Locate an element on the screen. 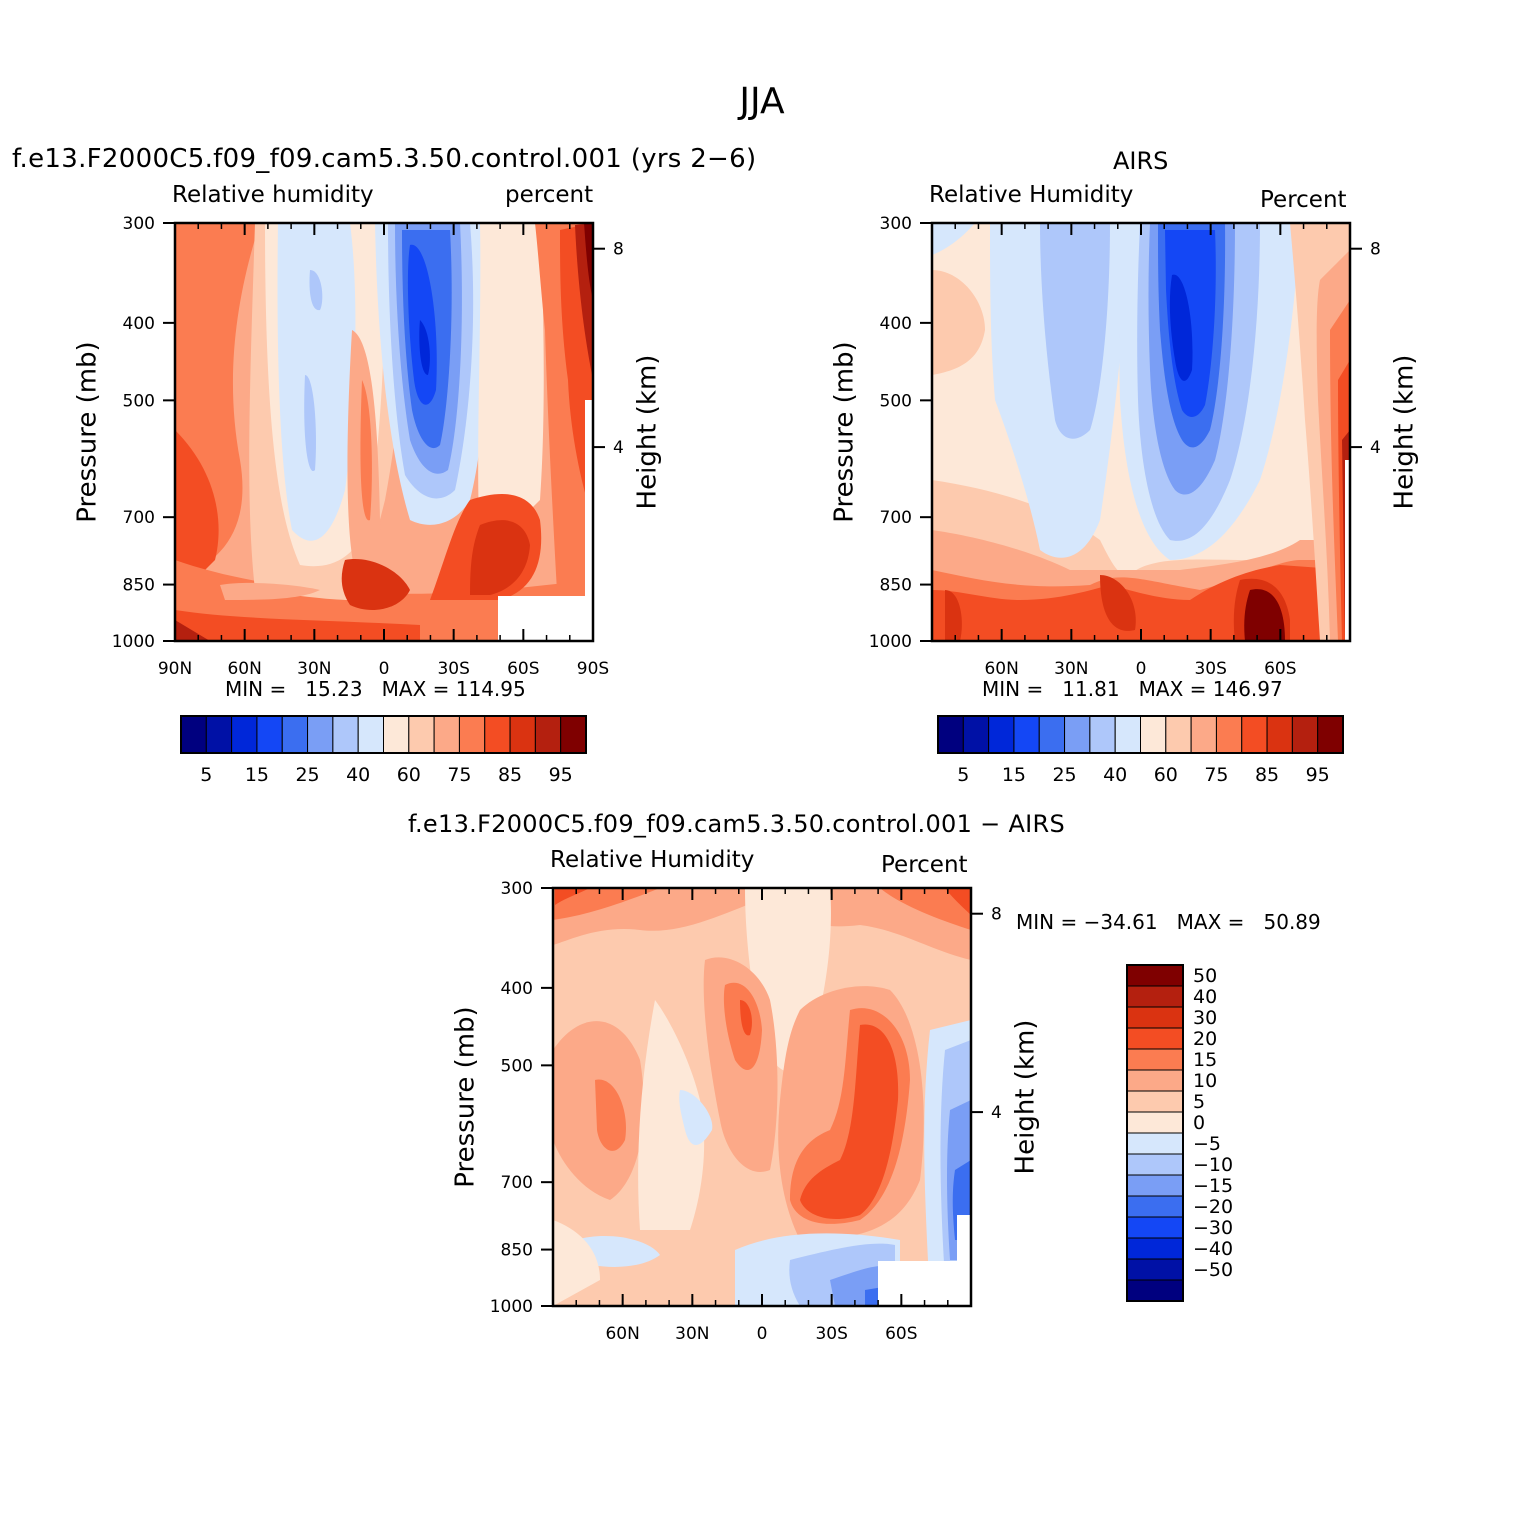  model-x-tick-label: 60S is located at coordinates (523, 669).